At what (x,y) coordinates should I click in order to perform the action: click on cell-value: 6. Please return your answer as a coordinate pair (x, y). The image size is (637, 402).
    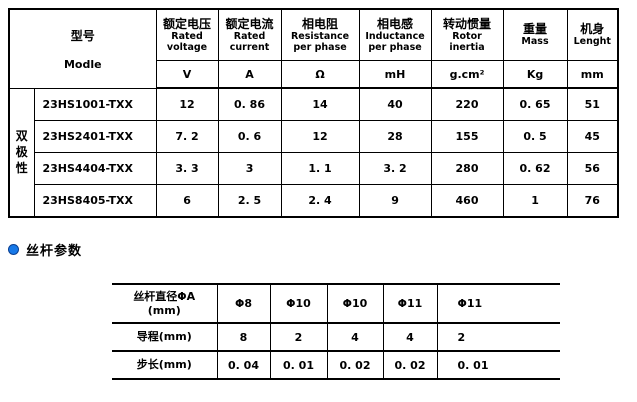
    Looking at the image, I should click on (187, 201).